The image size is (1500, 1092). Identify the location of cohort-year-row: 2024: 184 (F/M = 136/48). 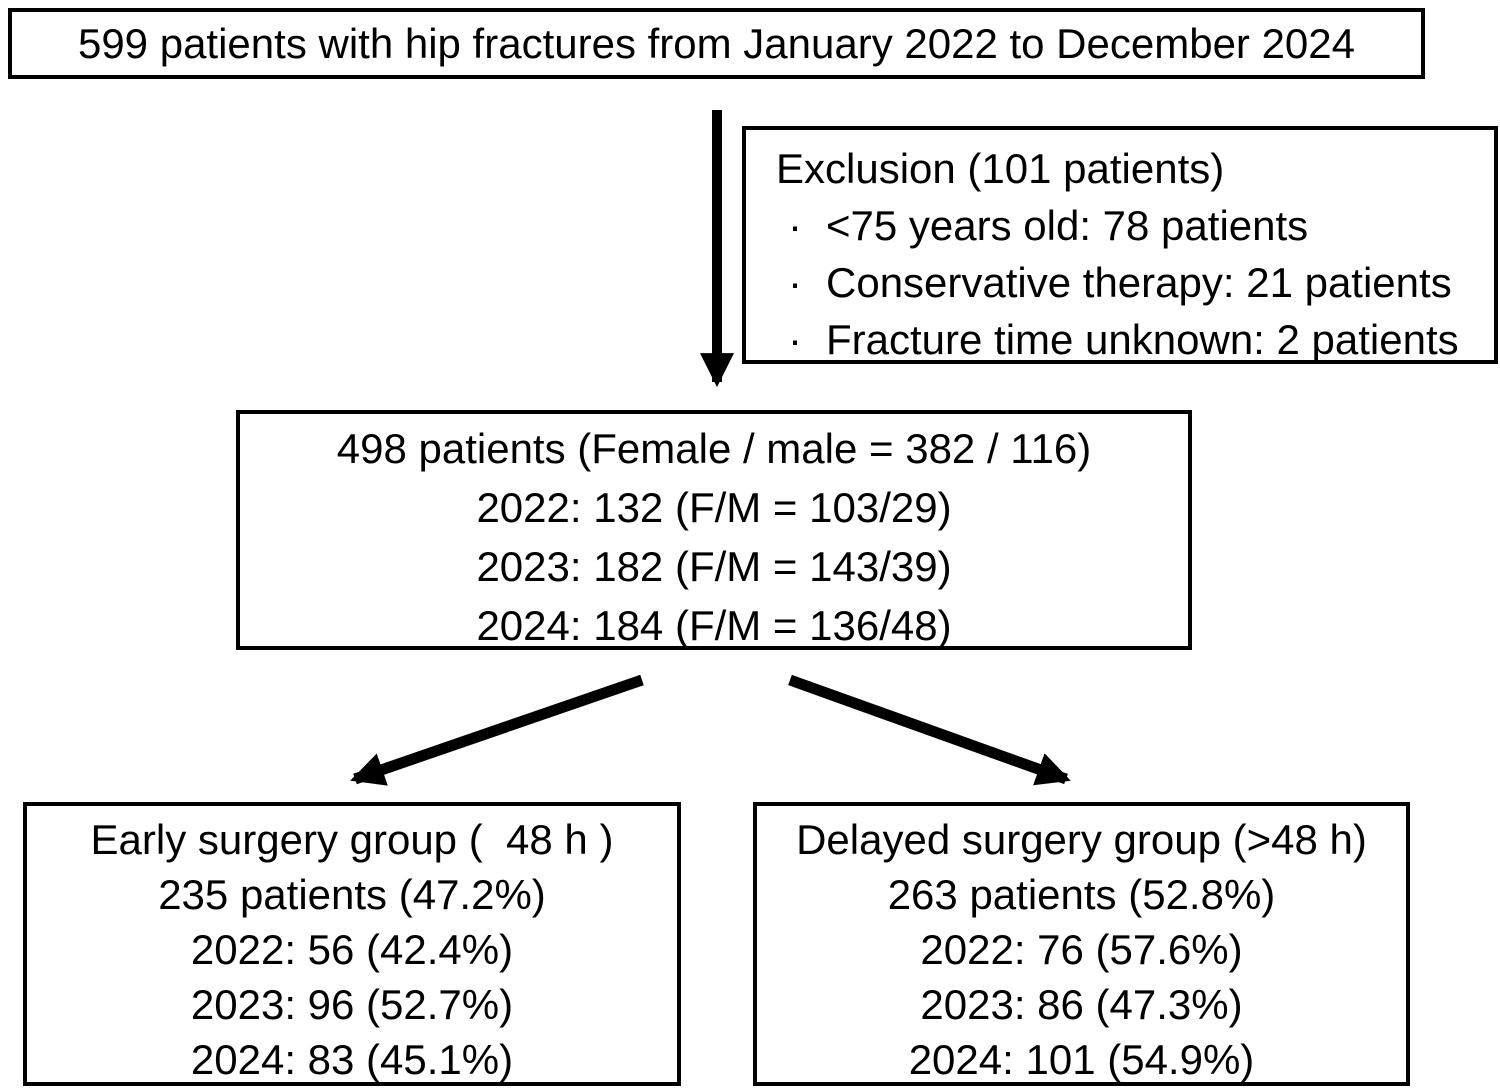
(714, 625).